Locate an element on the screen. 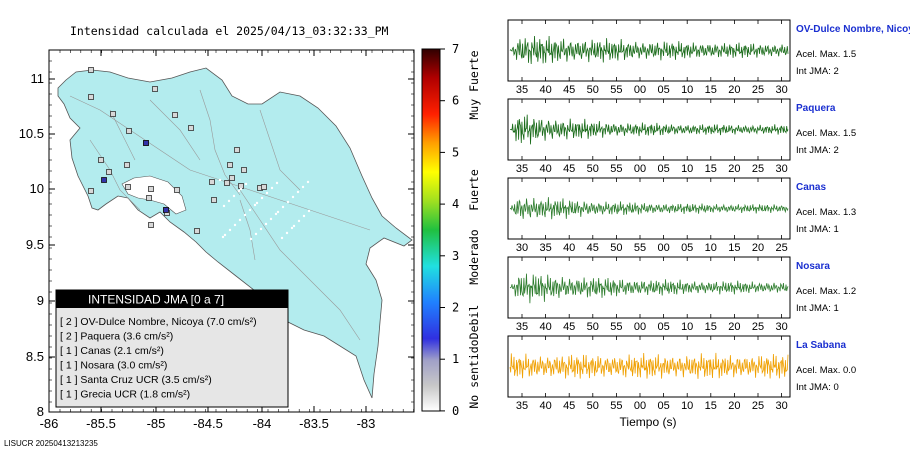 The height and width of the screenshot is (460, 910). colorbar-tick-label: 6 is located at coordinates (455, 101).